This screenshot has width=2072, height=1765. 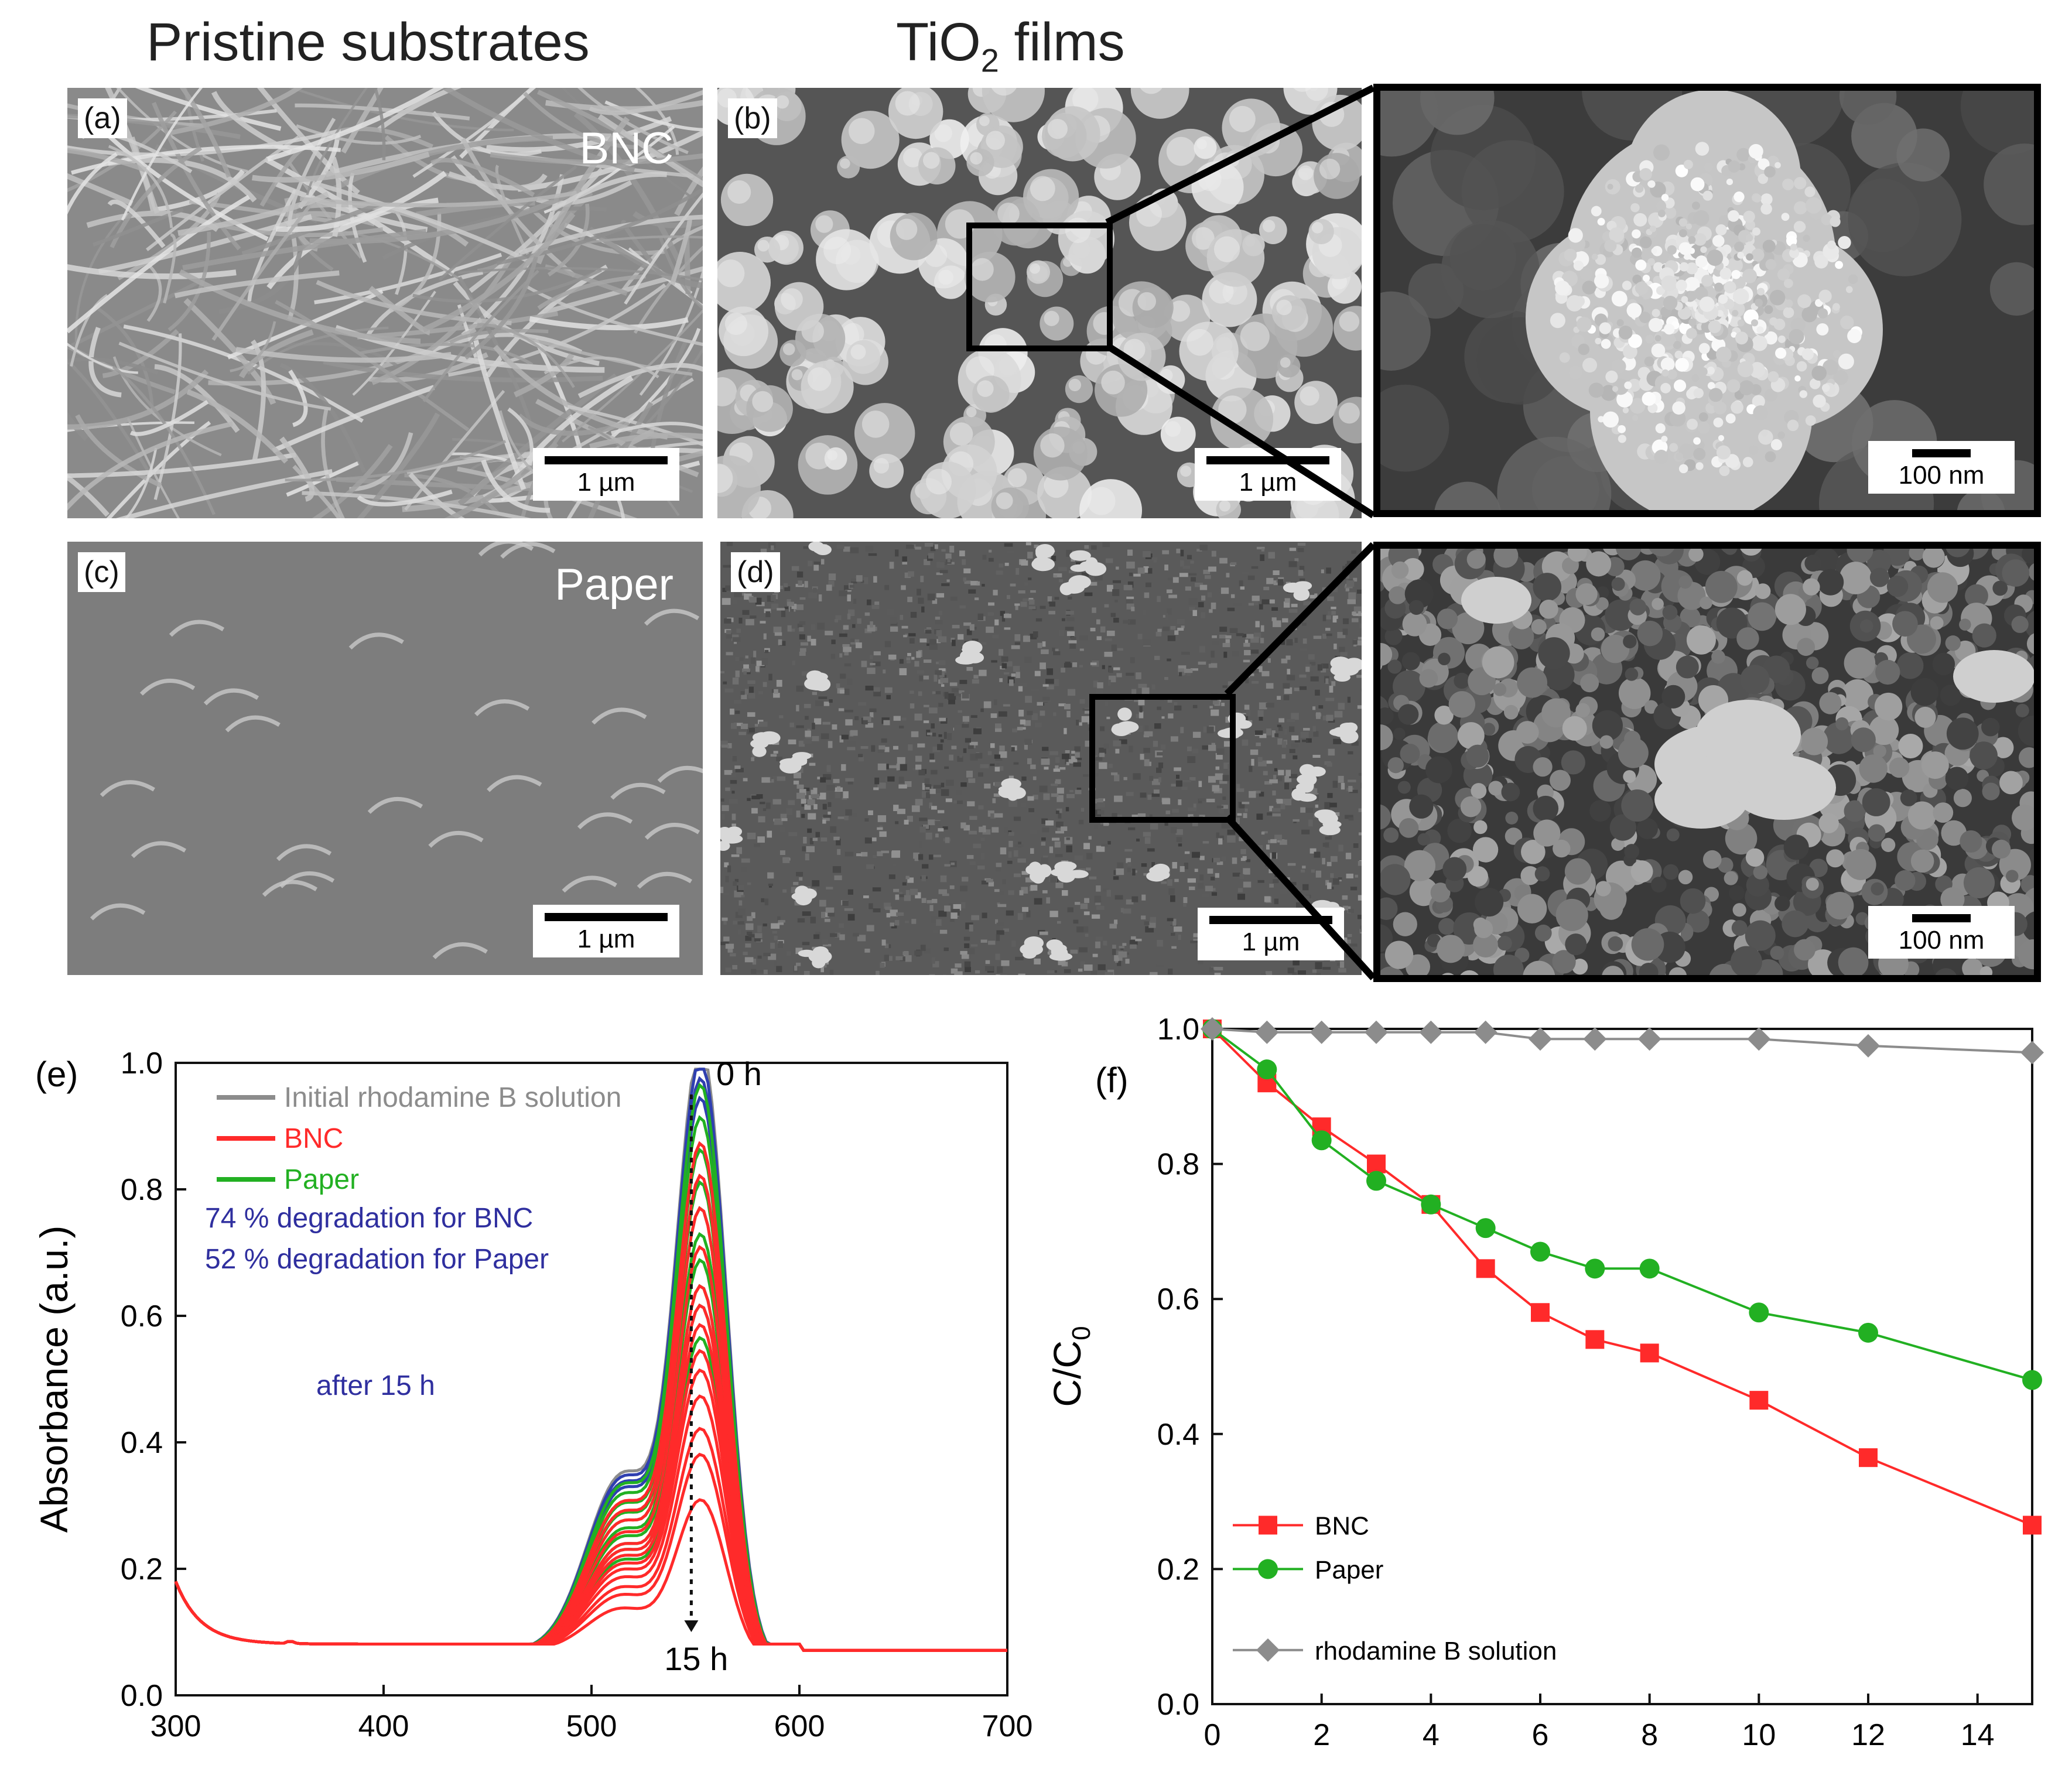 I want to click on chart-e-legend-label: BNC, so click(x=313, y=1138).